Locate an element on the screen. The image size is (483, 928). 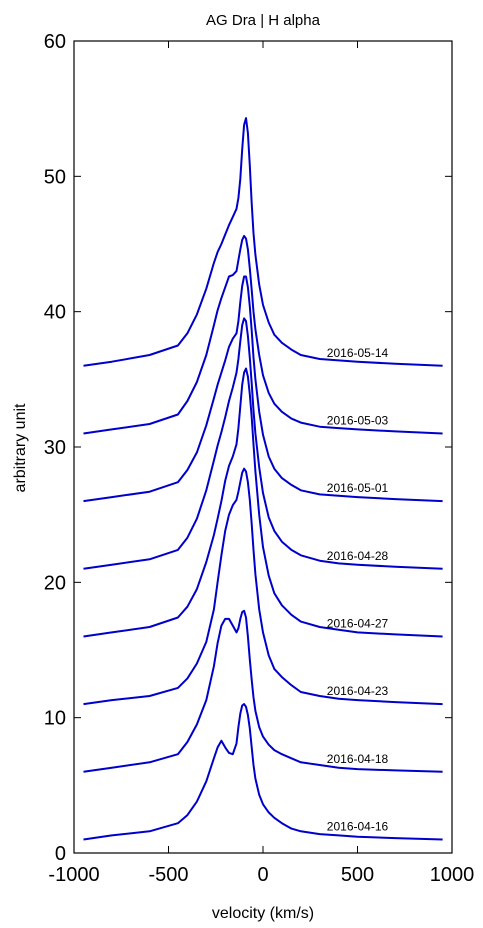
y-tick-label: 30 is located at coordinates (55, 448).